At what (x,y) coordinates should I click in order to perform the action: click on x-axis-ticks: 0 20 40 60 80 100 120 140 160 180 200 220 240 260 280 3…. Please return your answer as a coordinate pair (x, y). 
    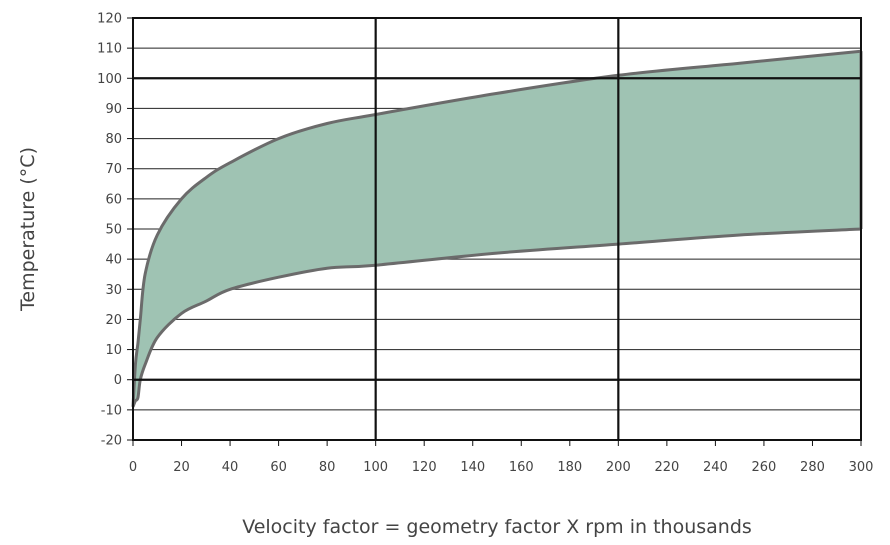
    Looking at the image, I should click on (501, 457).